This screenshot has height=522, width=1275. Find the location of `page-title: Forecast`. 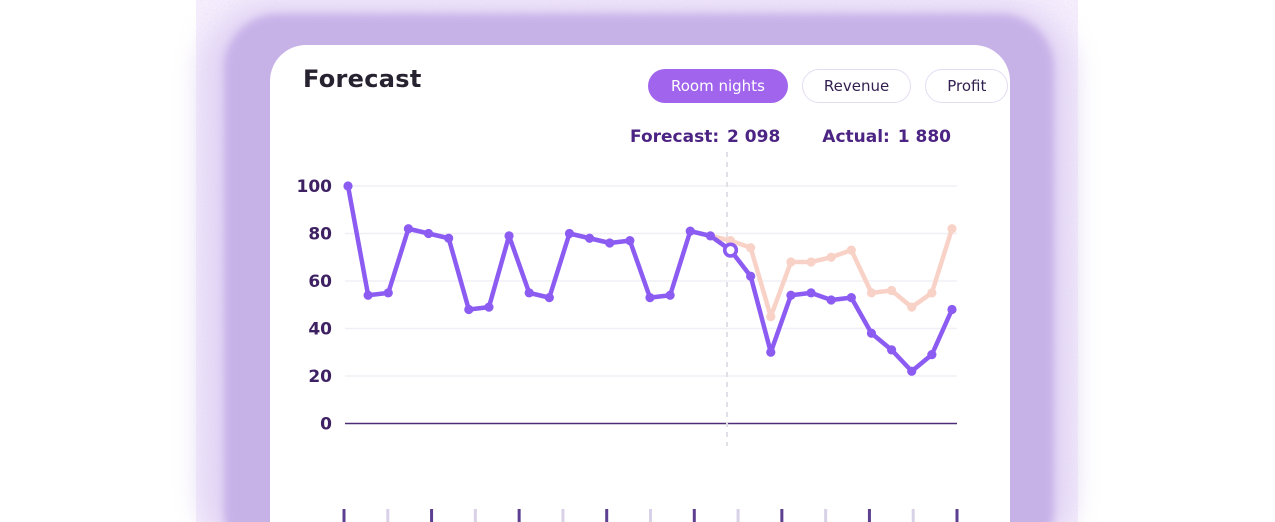

page-title: Forecast is located at coordinates (362, 79).